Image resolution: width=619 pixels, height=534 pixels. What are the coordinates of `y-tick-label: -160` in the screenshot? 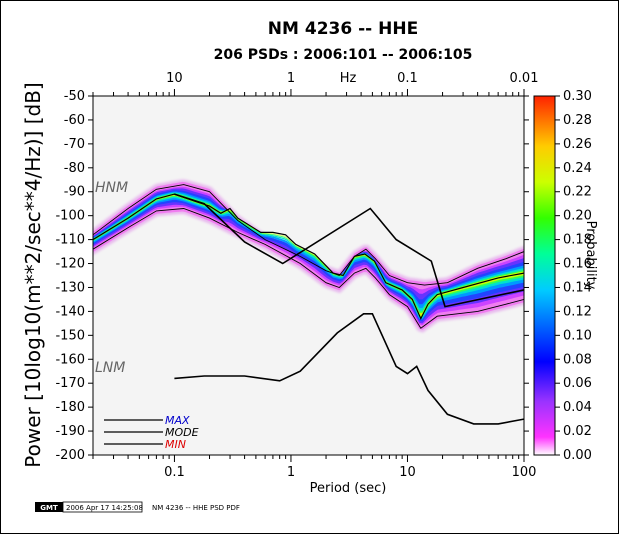 It's located at (70, 359).